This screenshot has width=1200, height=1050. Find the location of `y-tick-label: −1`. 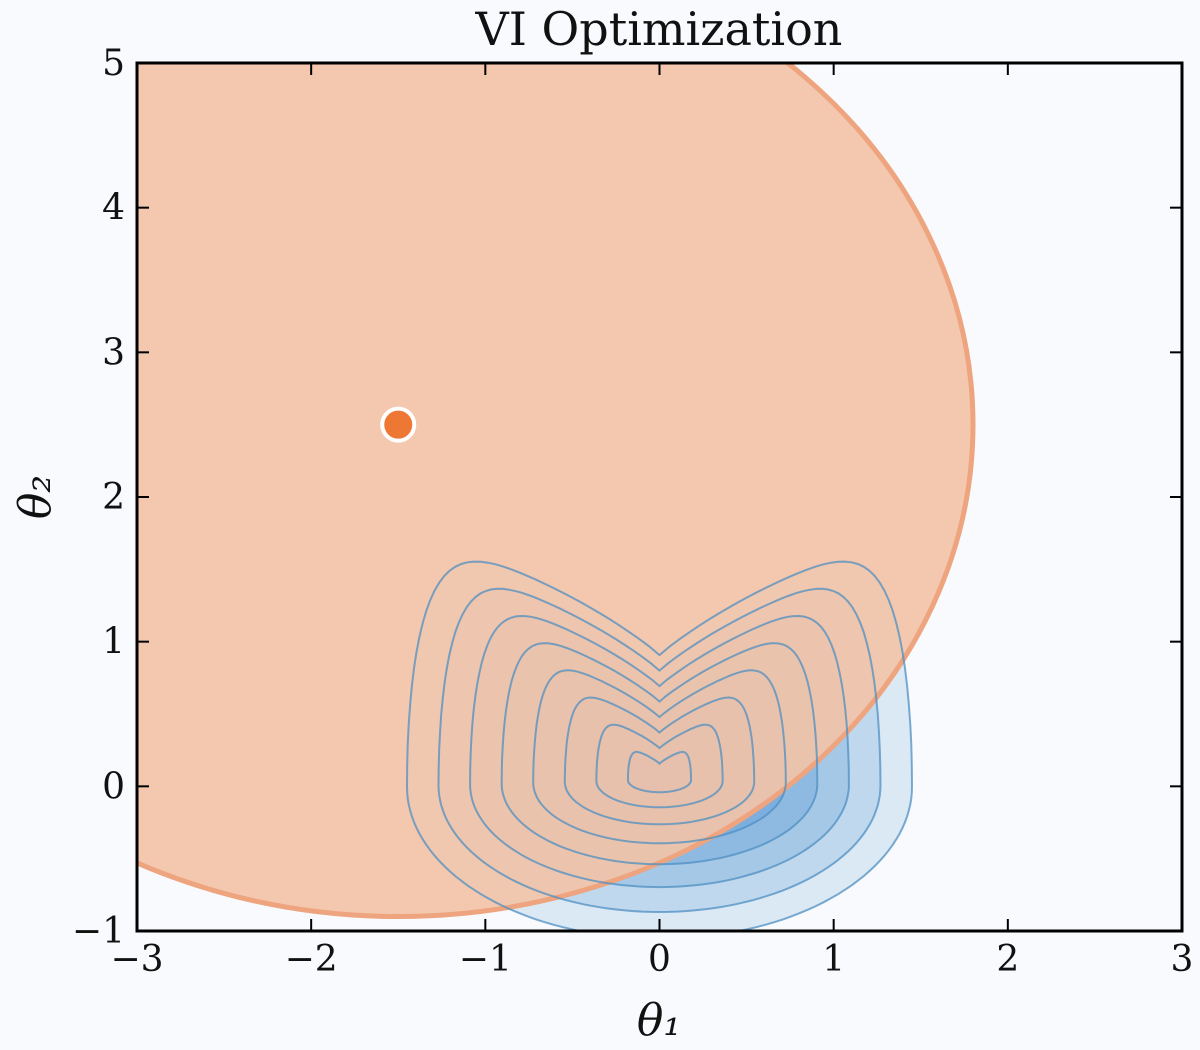

y-tick-label: −1 is located at coordinates (98, 931).